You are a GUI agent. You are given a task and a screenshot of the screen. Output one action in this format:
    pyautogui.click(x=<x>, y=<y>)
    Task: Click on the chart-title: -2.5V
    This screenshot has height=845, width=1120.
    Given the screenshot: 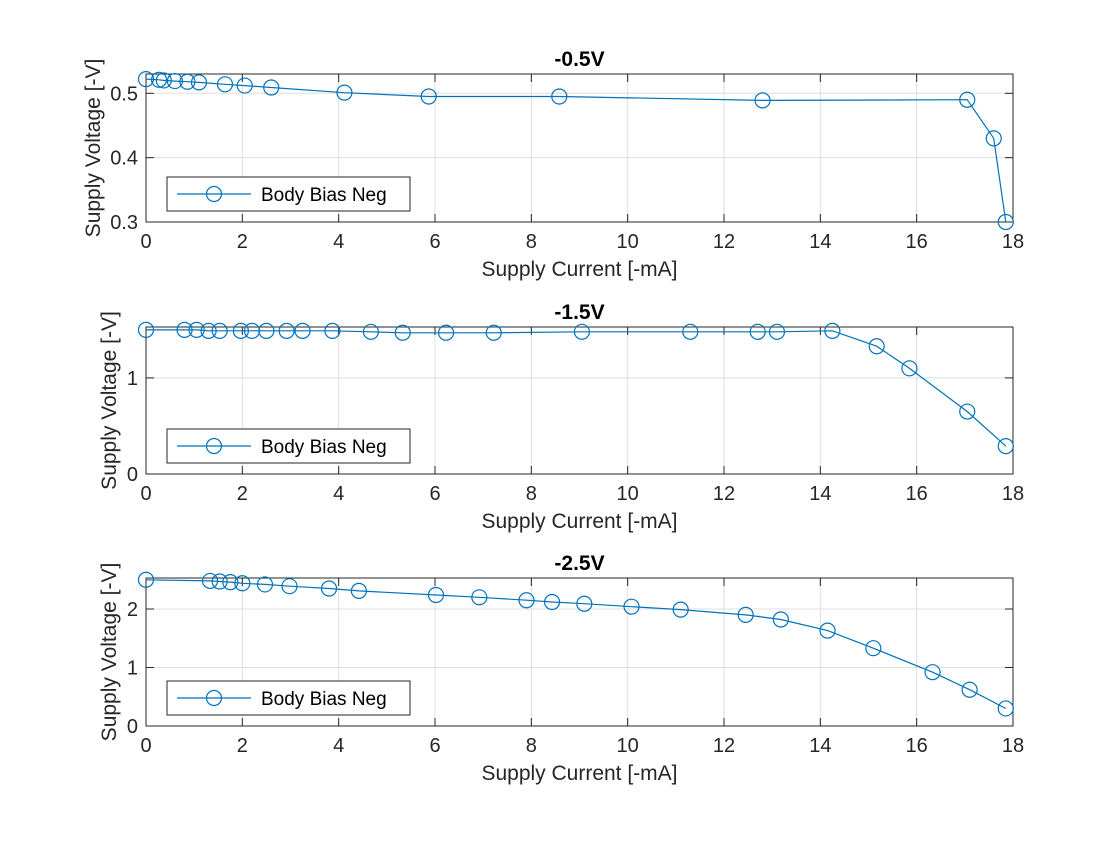 What is the action you would take?
    pyautogui.click(x=579, y=563)
    